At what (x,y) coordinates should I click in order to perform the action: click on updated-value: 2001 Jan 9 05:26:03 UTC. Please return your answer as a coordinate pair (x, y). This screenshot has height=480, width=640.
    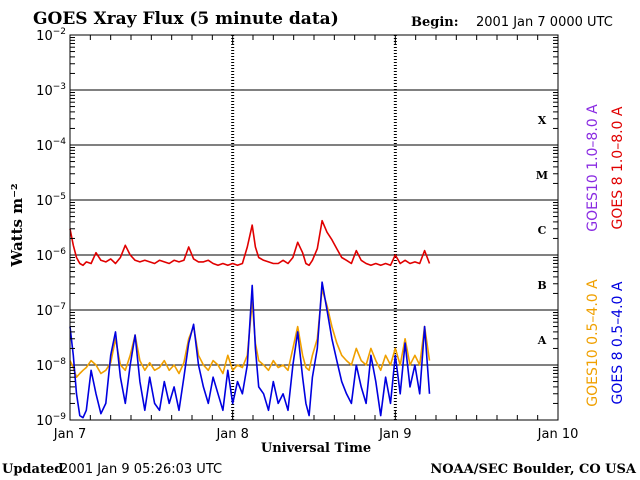
    Looking at the image, I should click on (141, 469).